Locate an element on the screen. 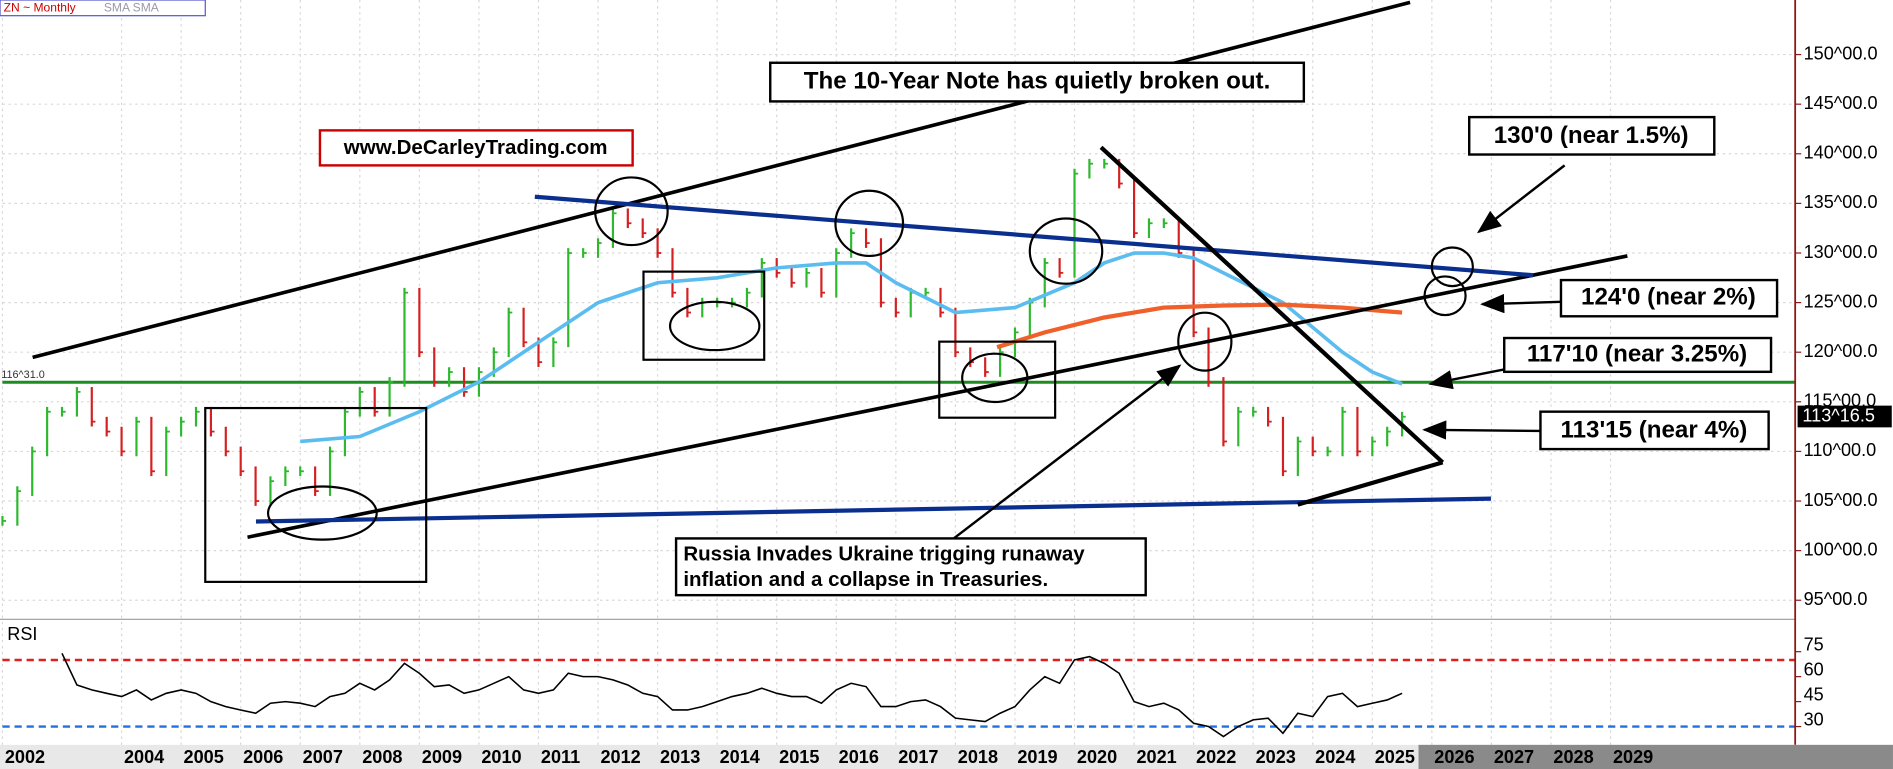 This screenshot has width=1893, height=769. annotation: 130'0 (near 1.5%) is located at coordinates (1591, 135).